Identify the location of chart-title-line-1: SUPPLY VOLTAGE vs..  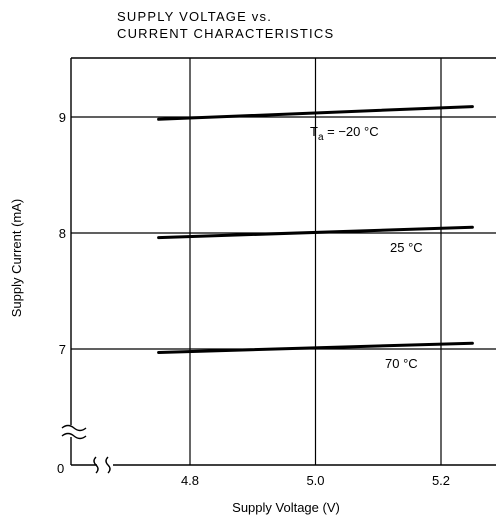
(194, 16).